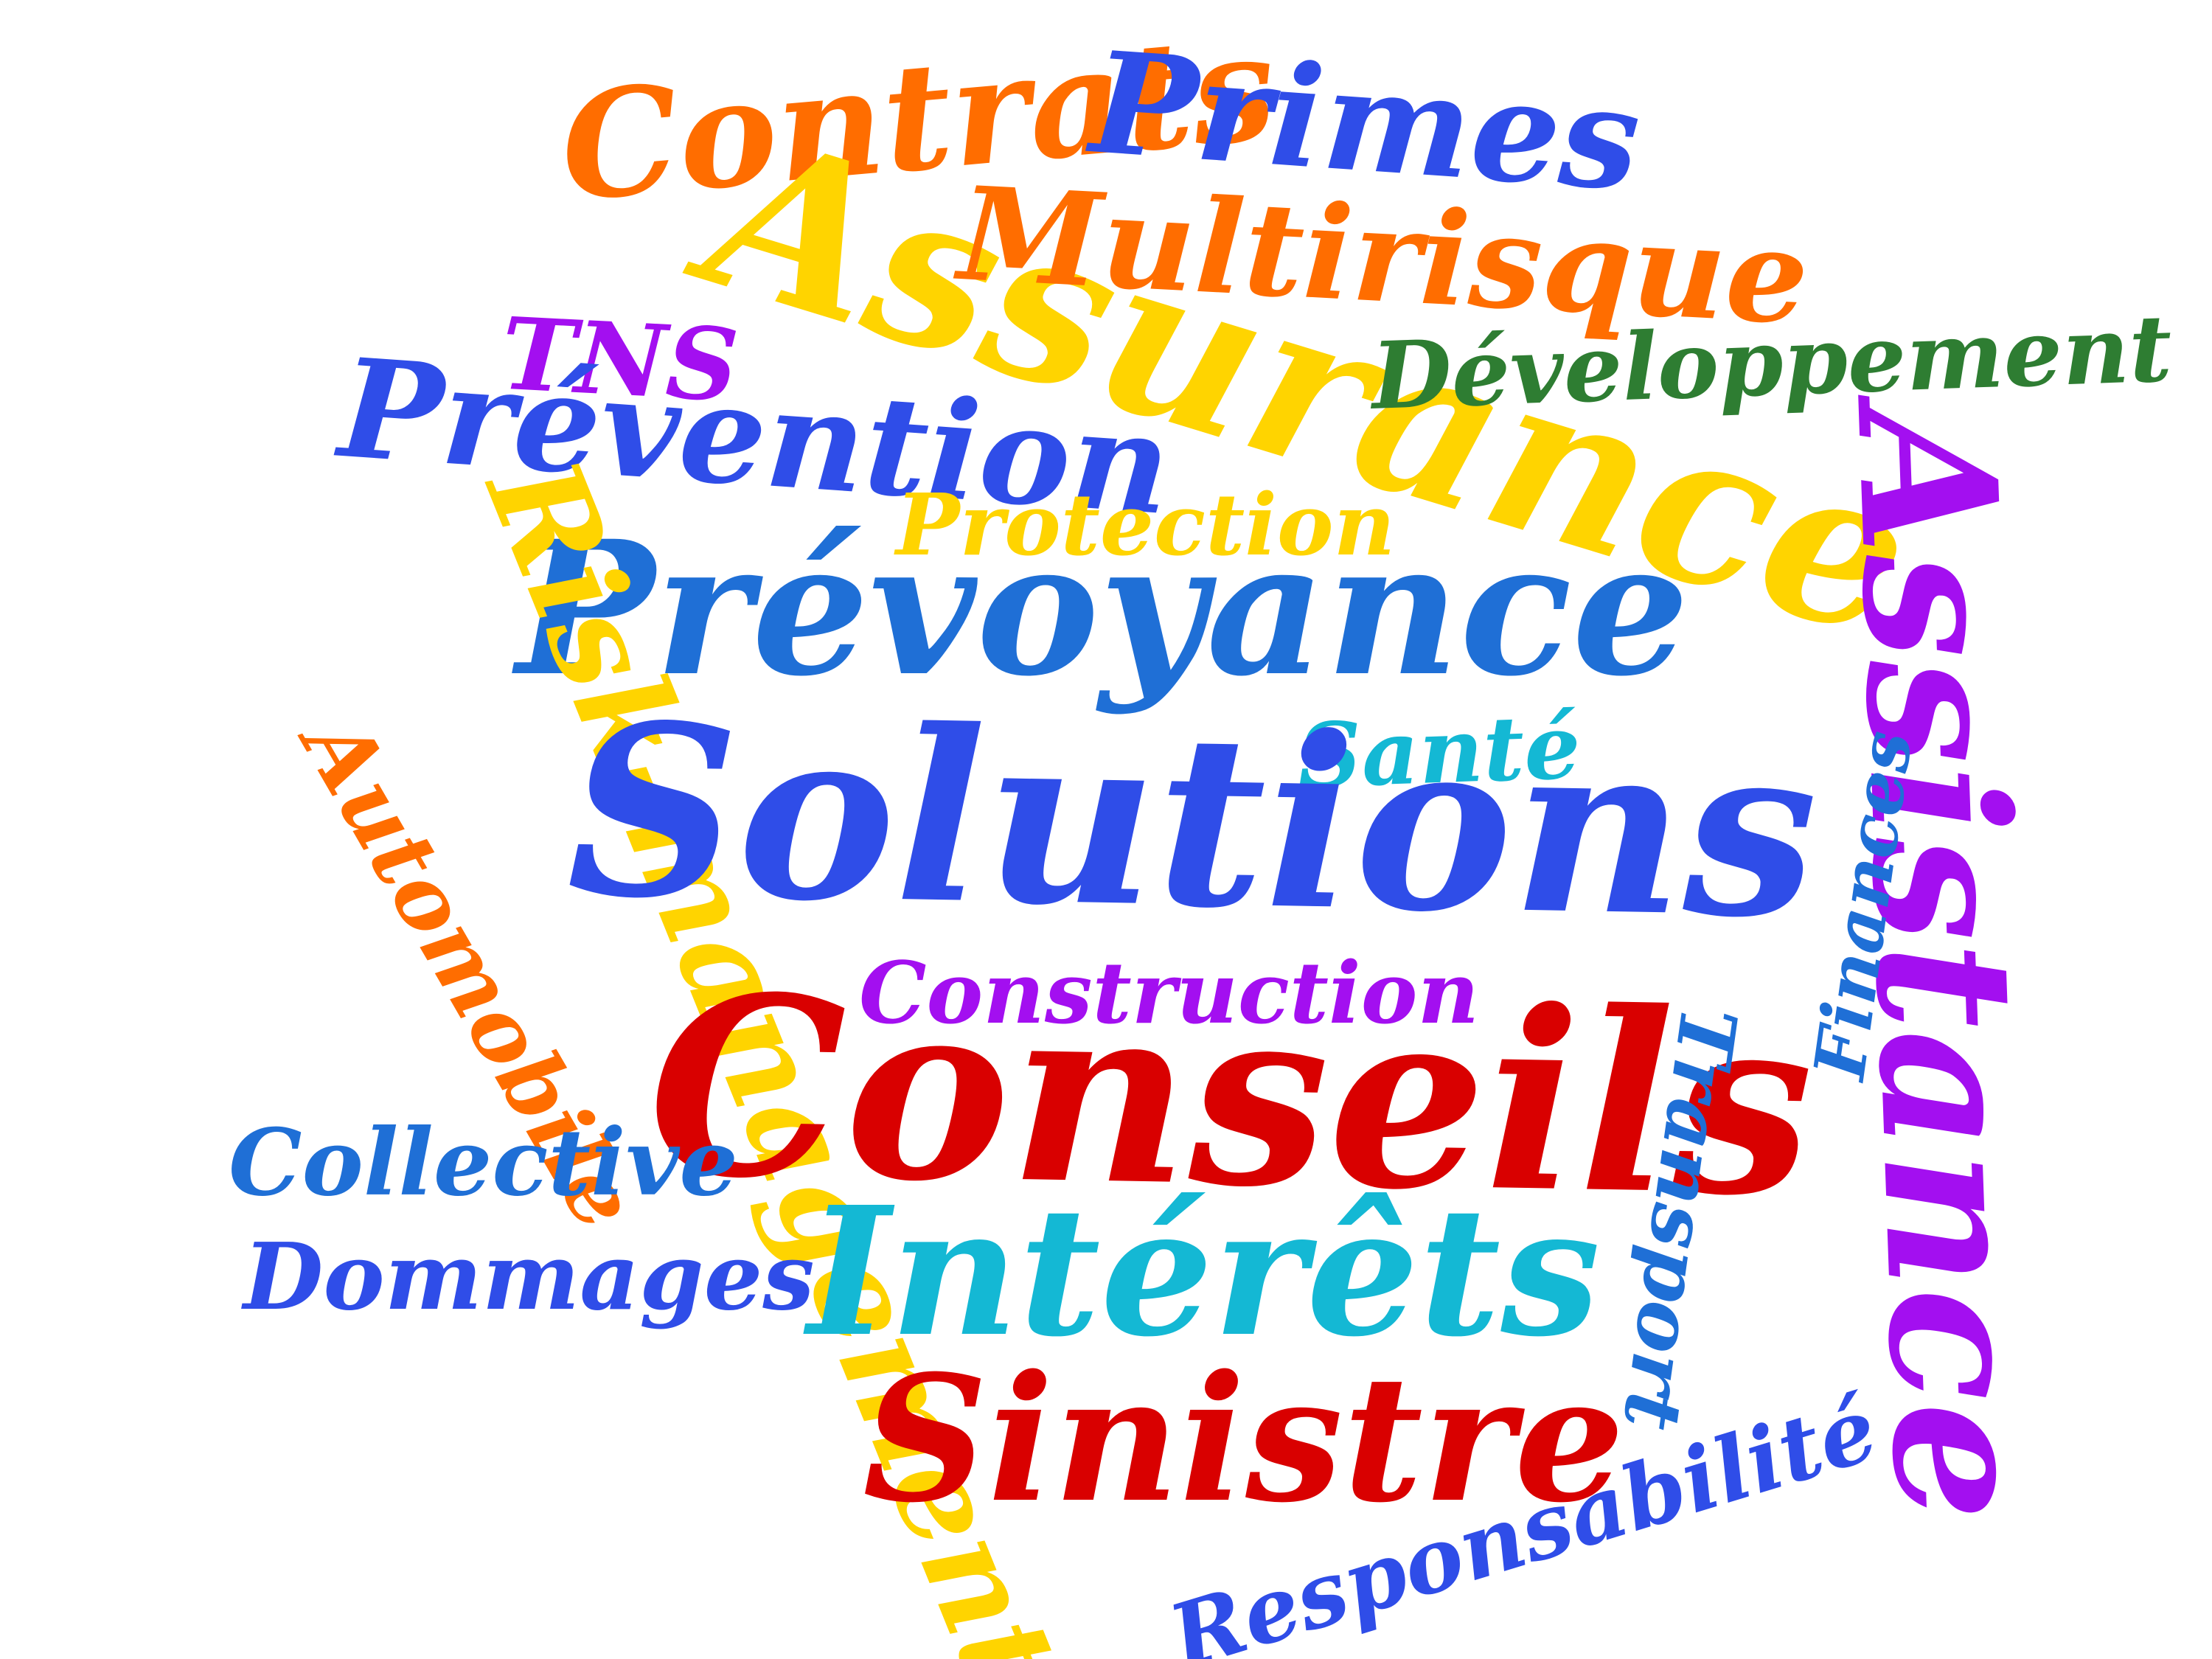  Describe the element at coordinates (1103, 608) in the screenshot. I see `word-prevoyance: Prévoyance` at that location.